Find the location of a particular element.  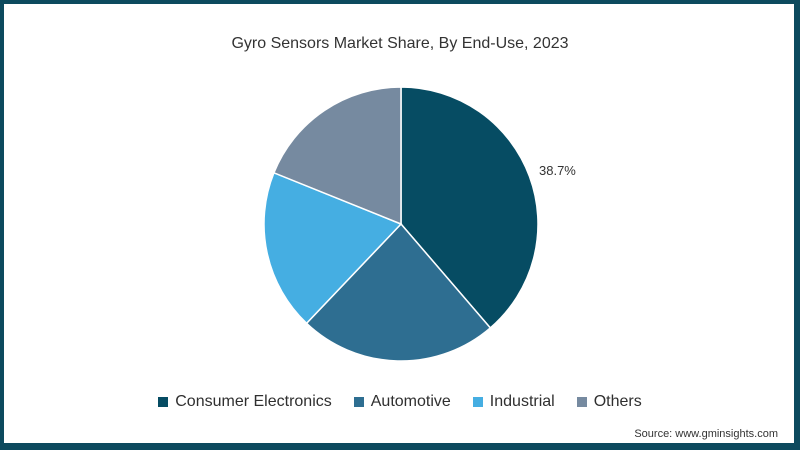

pie-slice-consumer-electronics is located at coordinates (469, 207).